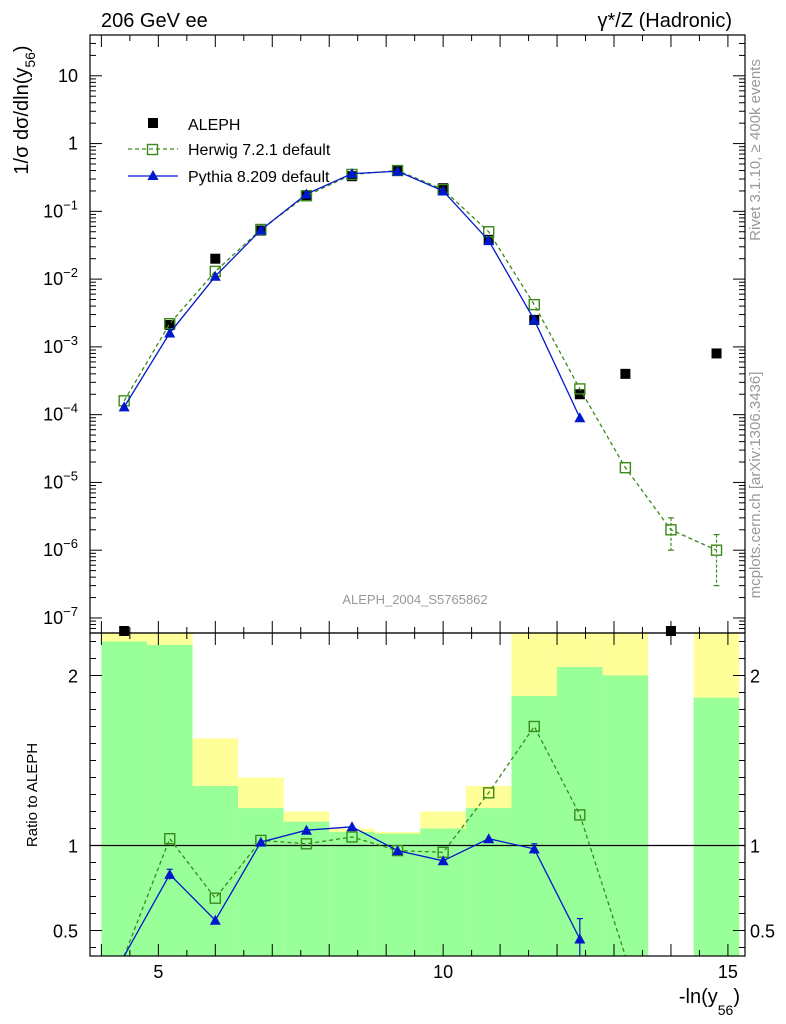 The image size is (786, 1024). What do you see at coordinates (73, 847) in the screenshot?
I see `ratio-y-tick-label: 1` at bounding box center [73, 847].